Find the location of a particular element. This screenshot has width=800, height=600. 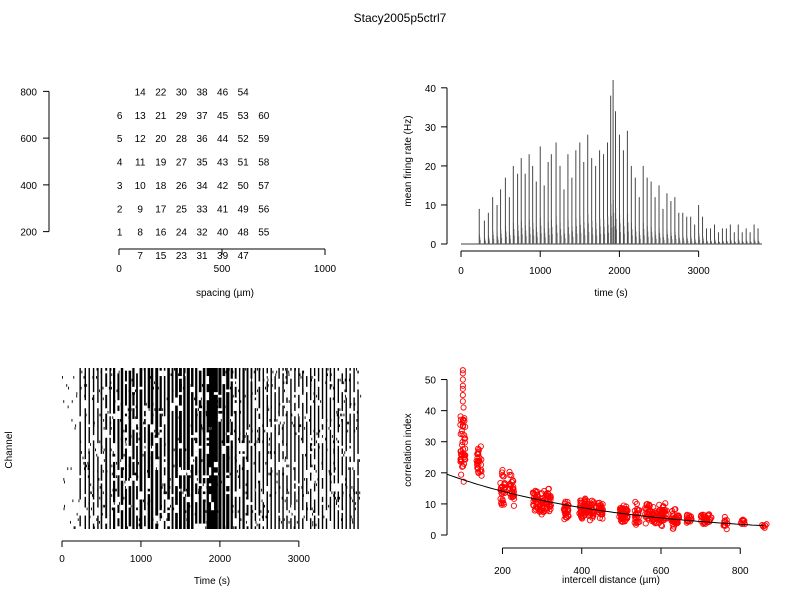

electrode-label: 42 is located at coordinates (223, 186).